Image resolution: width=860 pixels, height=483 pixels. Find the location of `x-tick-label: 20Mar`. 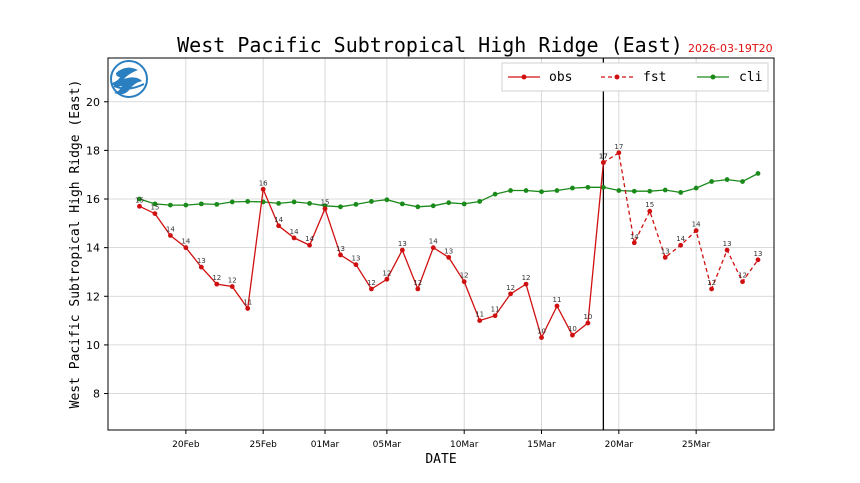

x-tick-label: 20Mar is located at coordinates (619, 445).